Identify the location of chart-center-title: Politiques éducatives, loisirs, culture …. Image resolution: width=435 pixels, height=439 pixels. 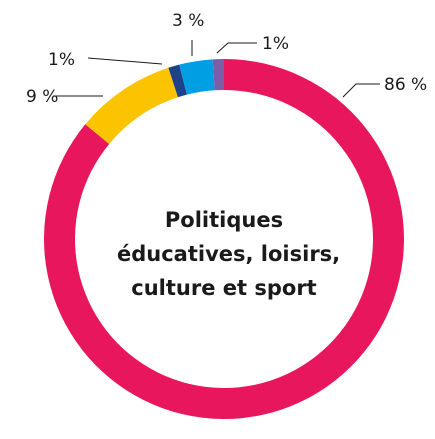
(229, 254).